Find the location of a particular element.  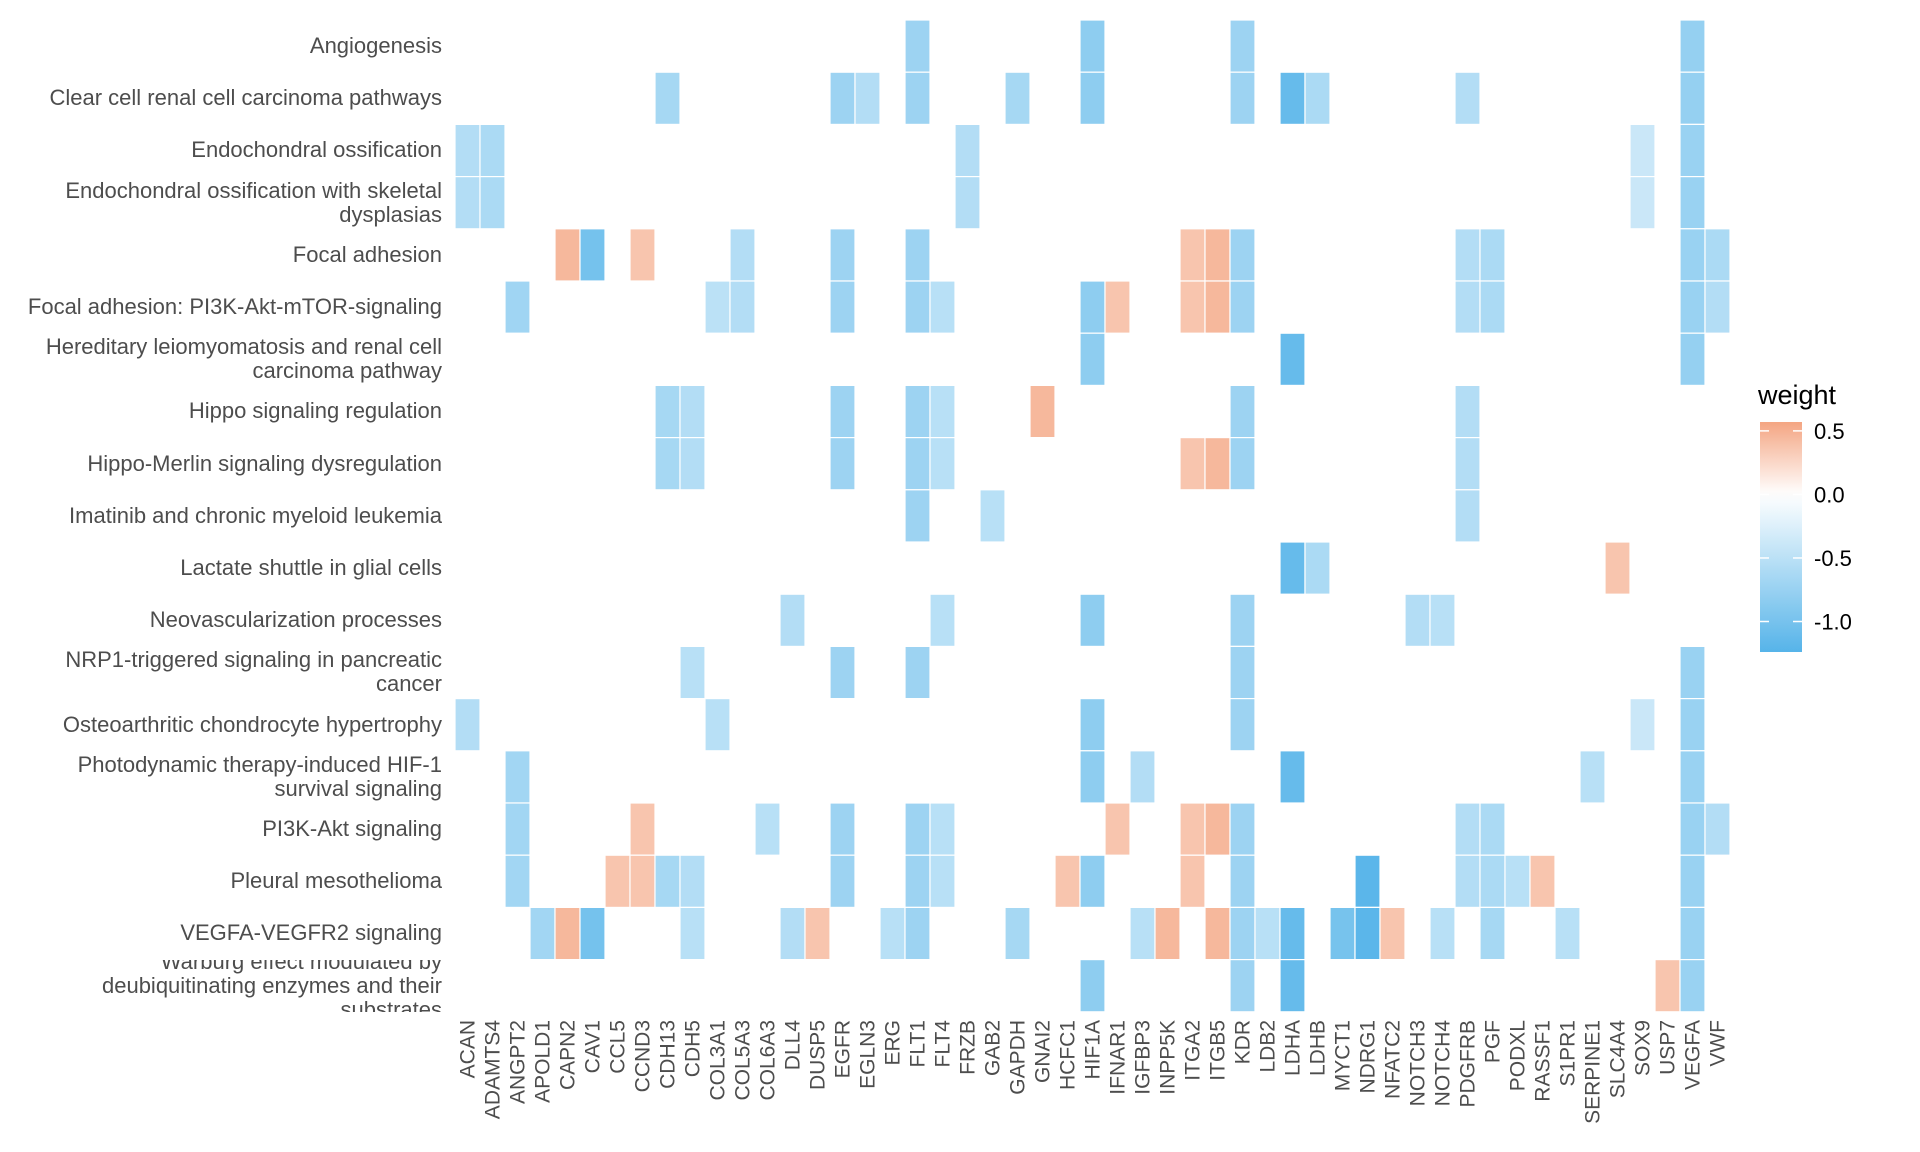

x-tick-label: COL6A3 is located at coordinates (768, 1060).